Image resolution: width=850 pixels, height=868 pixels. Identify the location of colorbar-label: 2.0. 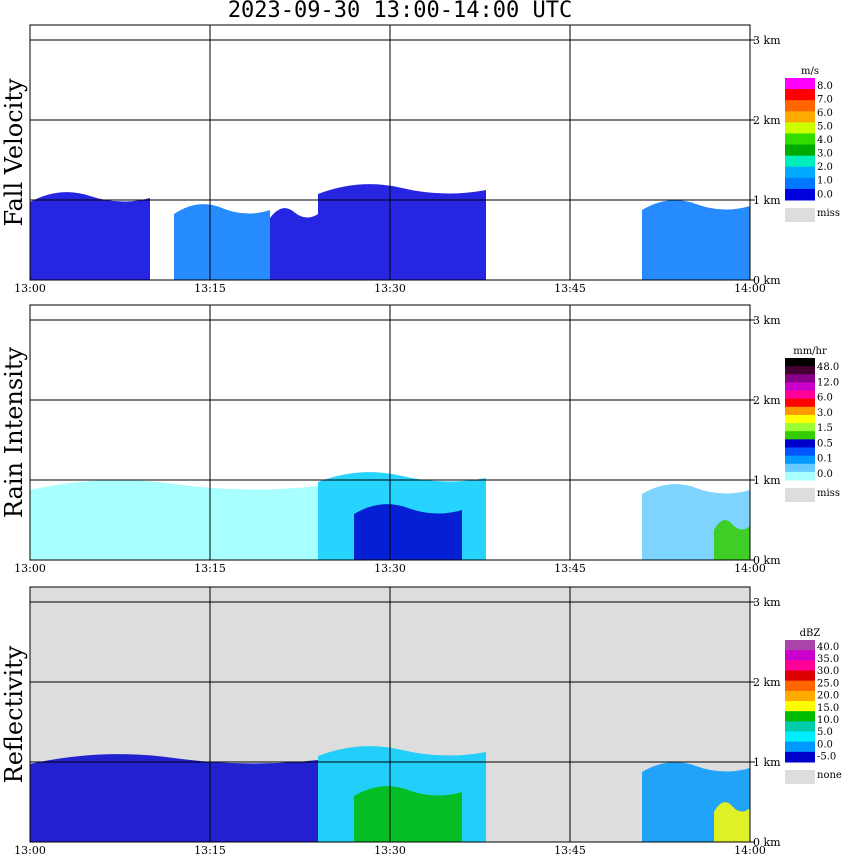
(825, 167).